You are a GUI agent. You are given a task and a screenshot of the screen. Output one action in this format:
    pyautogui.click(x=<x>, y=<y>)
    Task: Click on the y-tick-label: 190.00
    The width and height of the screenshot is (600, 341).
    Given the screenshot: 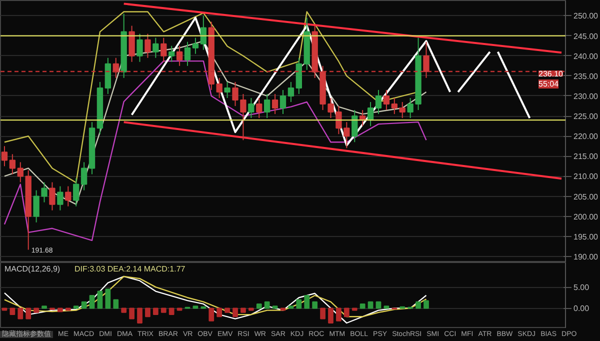 What is the action you would take?
    pyautogui.click(x=586, y=257)
    